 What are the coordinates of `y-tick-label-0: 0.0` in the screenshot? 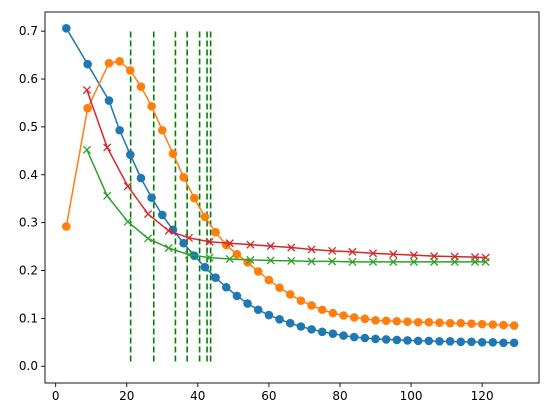 It's located at (28, 366).